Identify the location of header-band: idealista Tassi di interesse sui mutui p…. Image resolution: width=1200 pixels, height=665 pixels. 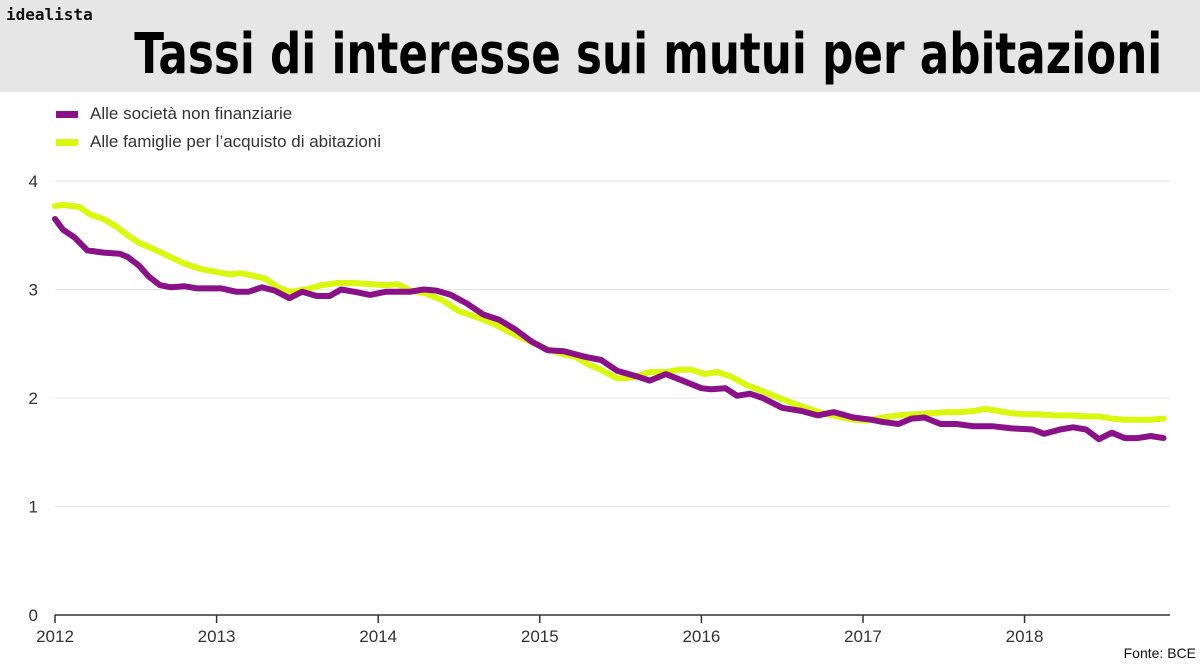
(600, 46).